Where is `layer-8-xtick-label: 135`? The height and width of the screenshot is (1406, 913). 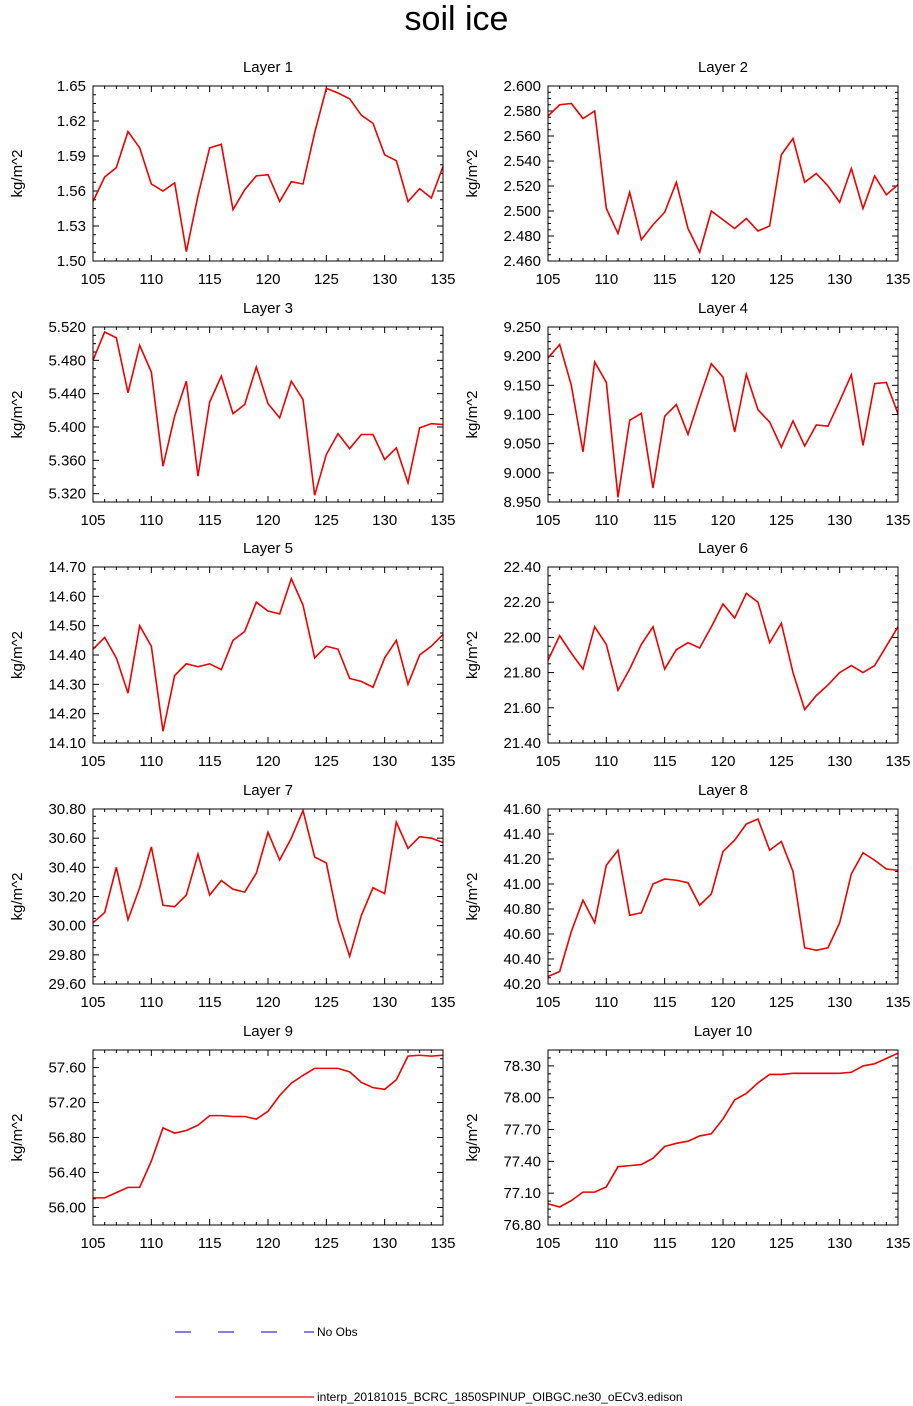 layer-8-xtick-label: 135 is located at coordinates (897, 1002).